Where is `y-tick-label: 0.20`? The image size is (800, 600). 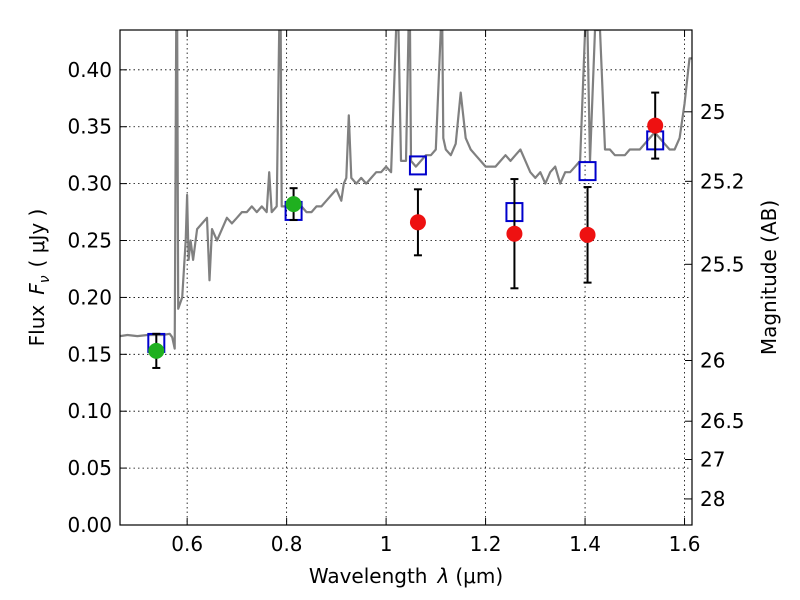 y-tick-label: 0.20 is located at coordinates (89, 297).